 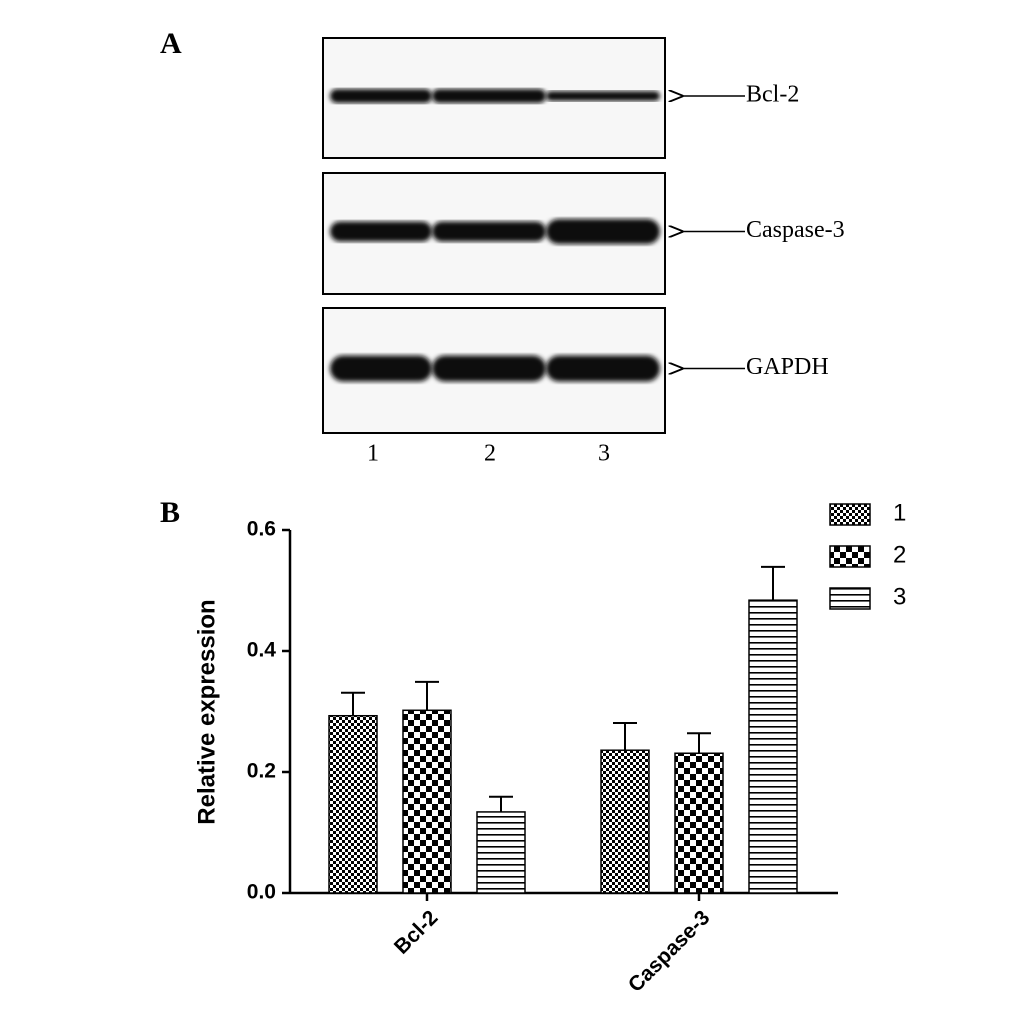 I want to click on y-tick-label: 0.2, so click(x=261, y=771).